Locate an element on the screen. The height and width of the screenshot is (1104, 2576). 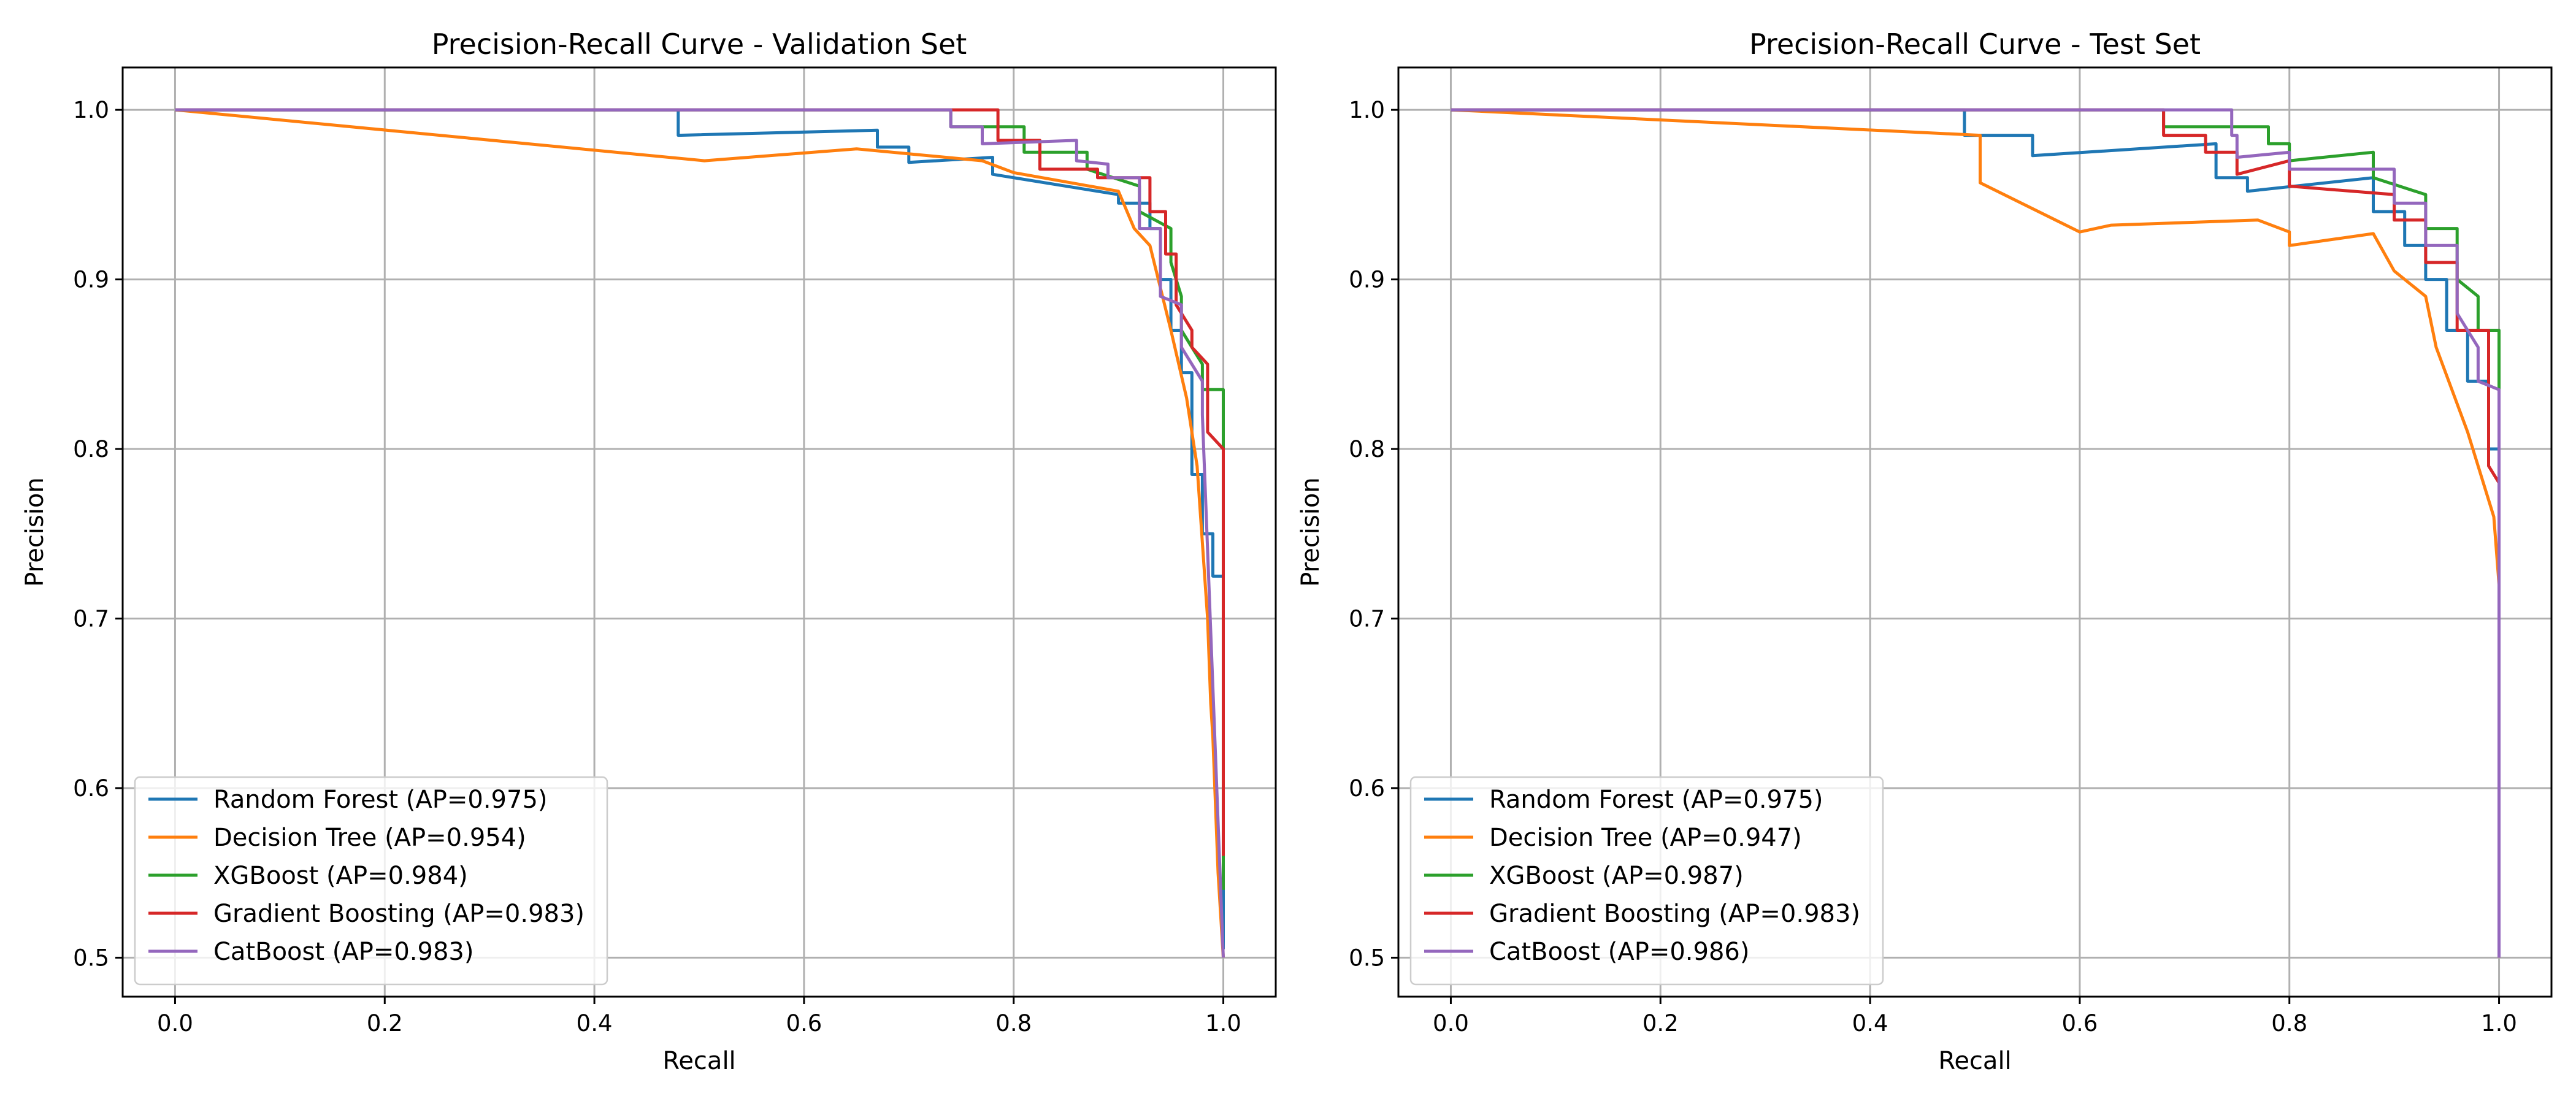
chart-2-x-axis-label: Recall is located at coordinates (1974, 1061).